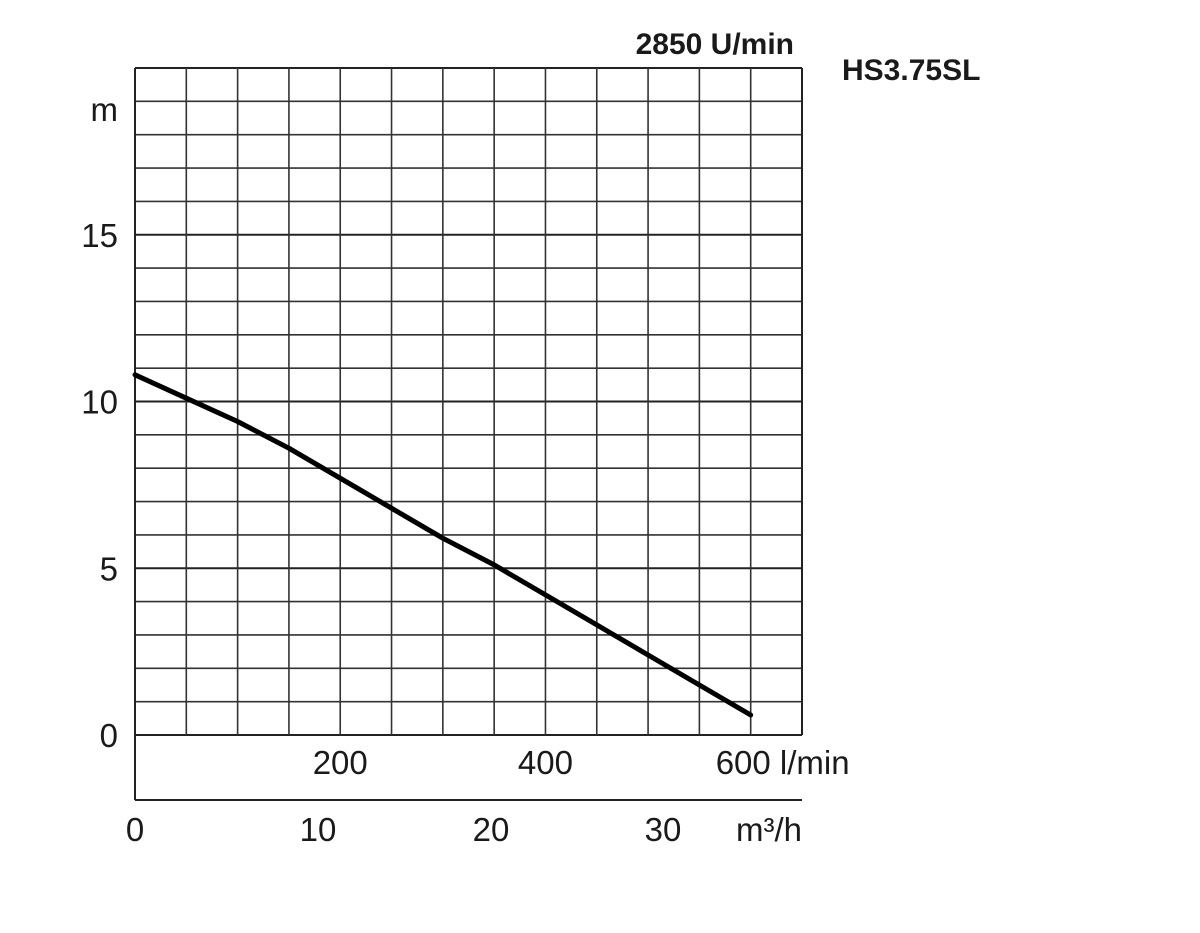  I want to click on x-tick-label-primary: 600 l/min, so click(783, 762).